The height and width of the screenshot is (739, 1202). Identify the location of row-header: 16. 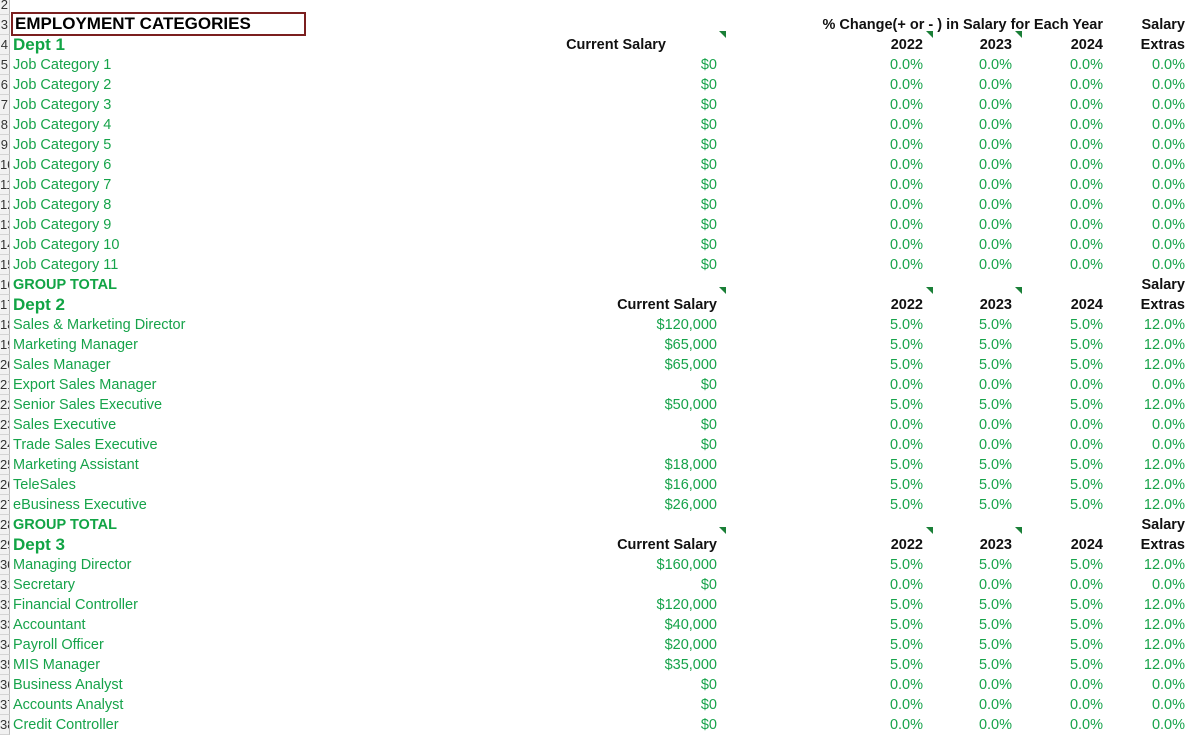
(5, 285).